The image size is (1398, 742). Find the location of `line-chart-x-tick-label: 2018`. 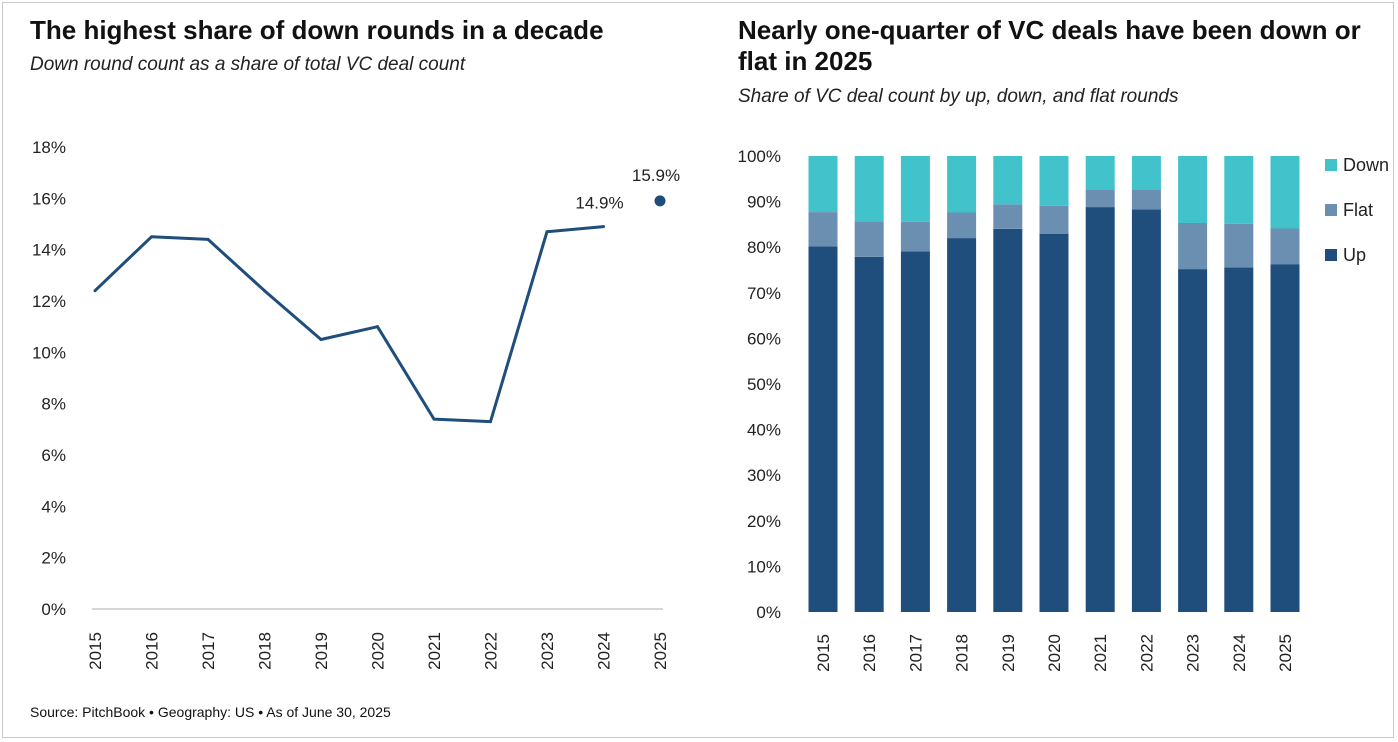

line-chart-x-tick-label: 2018 is located at coordinates (265, 651).